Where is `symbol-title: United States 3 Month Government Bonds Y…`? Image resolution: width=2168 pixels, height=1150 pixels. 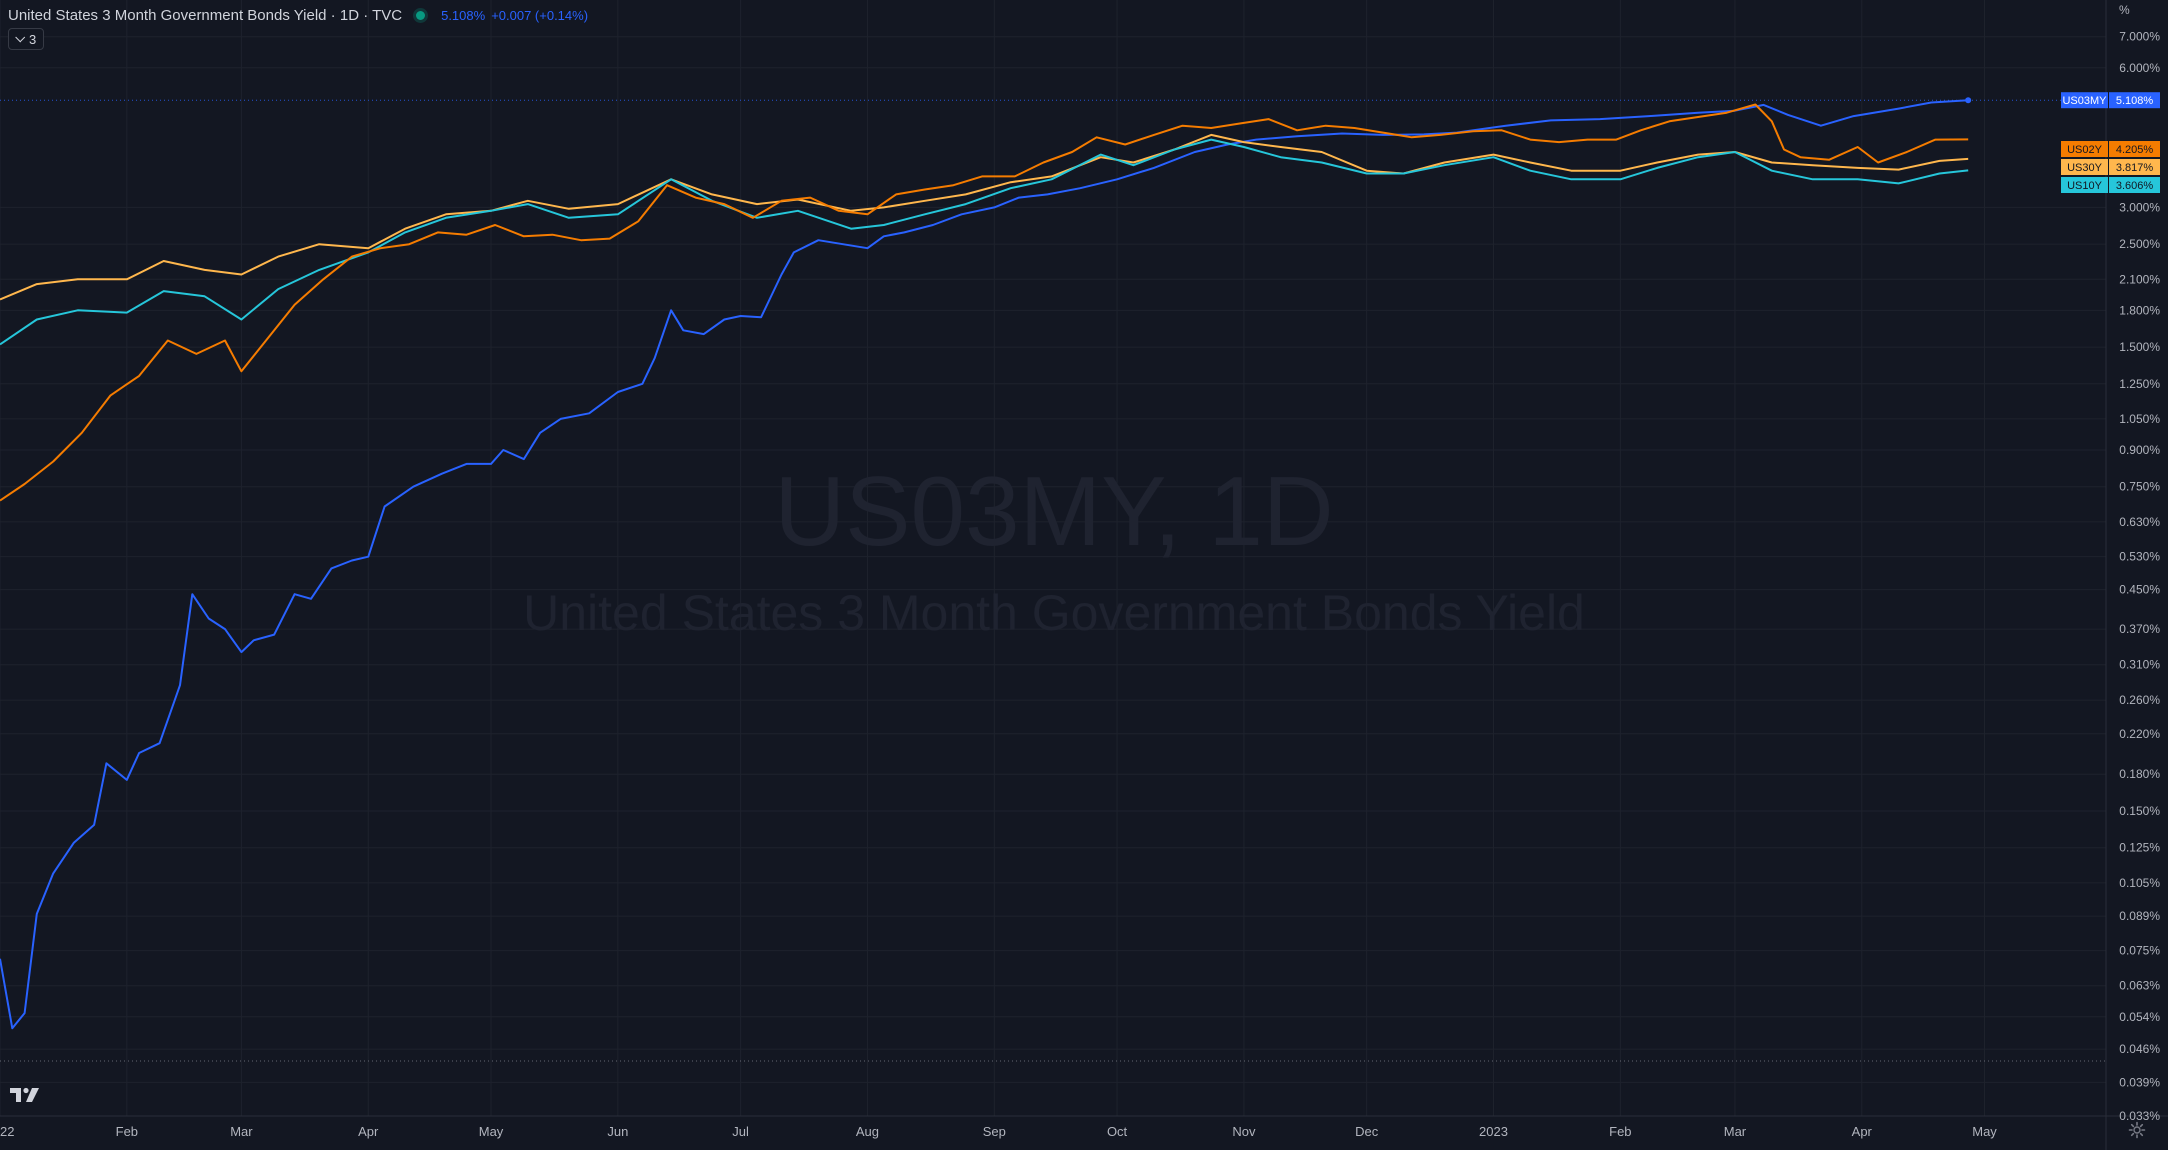 symbol-title: United States 3 Month Government Bonds Y… is located at coordinates (205, 15).